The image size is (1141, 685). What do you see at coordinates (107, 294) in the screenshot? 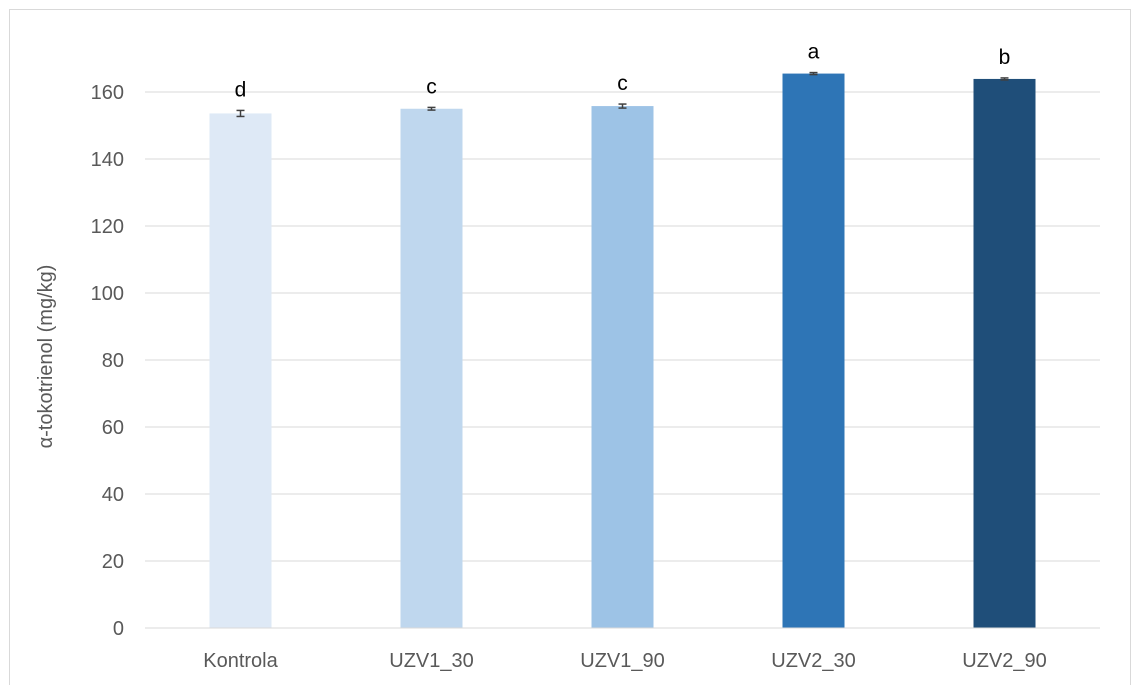
I see `y-tick-label: 100` at bounding box center [107, 294].